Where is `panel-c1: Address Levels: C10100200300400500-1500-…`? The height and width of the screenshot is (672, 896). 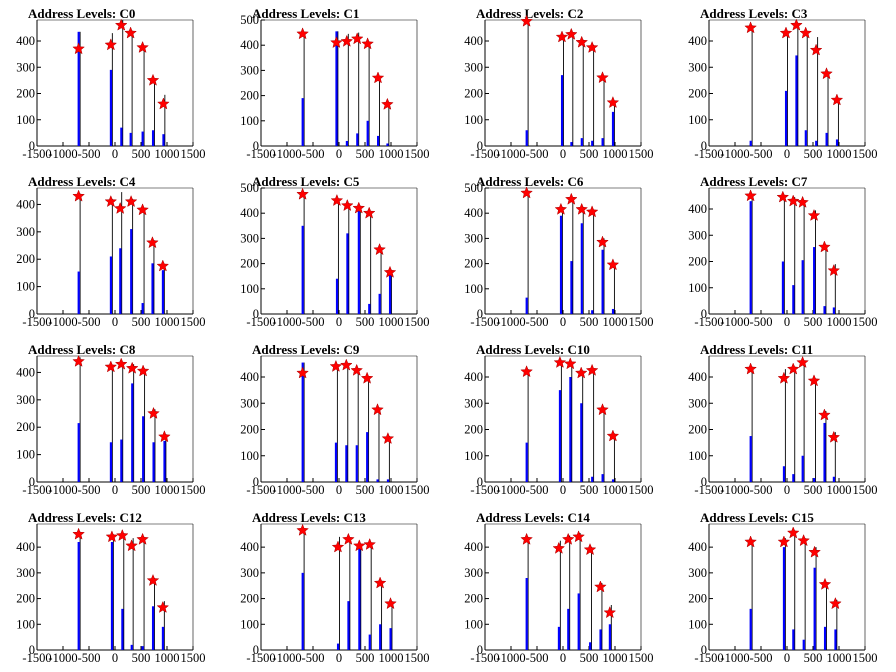 panel-c1: Address Levels: C10100200300400500-1500-… is located at coordinates (334, 83).